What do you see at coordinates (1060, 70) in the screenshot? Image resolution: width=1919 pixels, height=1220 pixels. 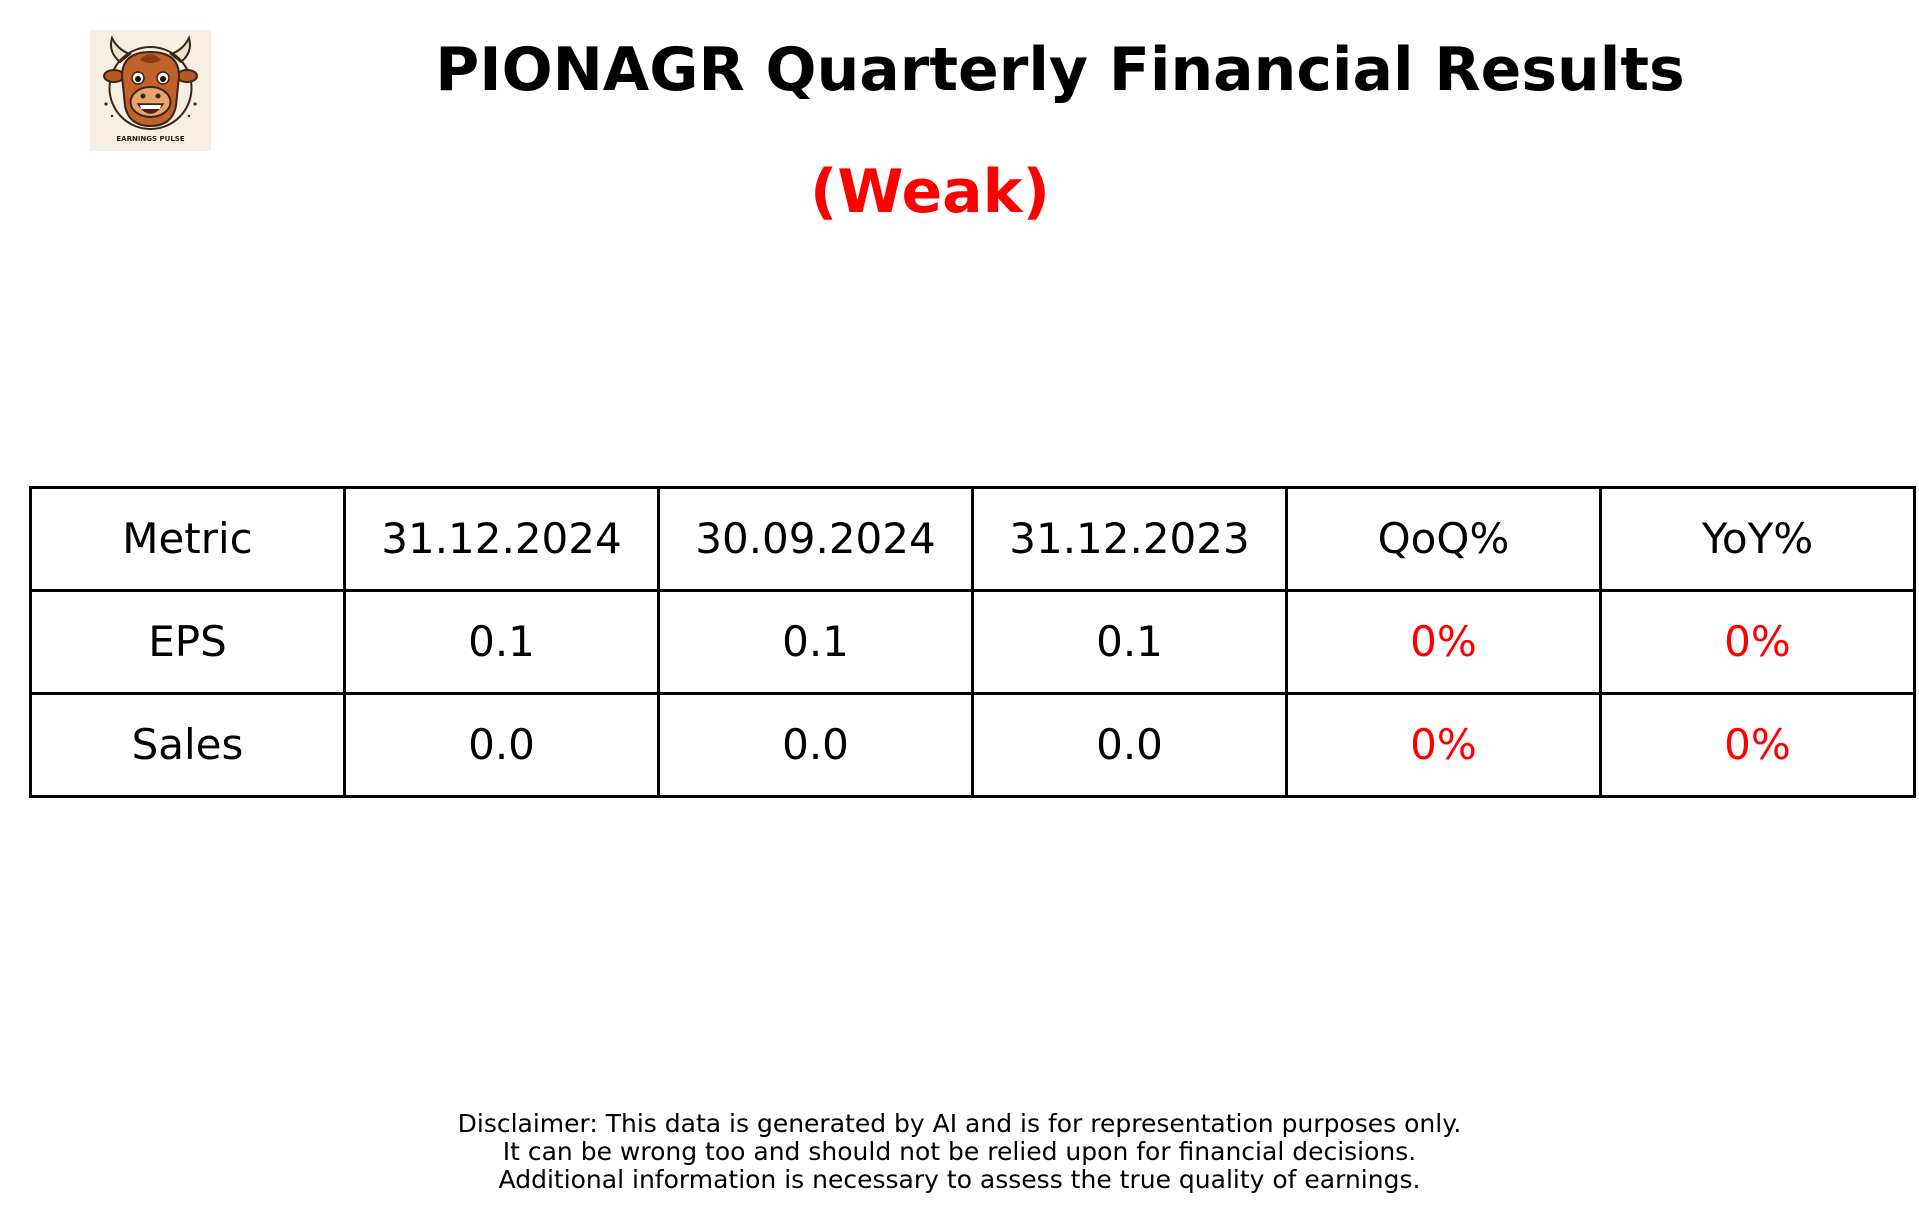 I see `page-title: PIONAGR Quarterly Financial Results` at bounding box center [1060, 70].